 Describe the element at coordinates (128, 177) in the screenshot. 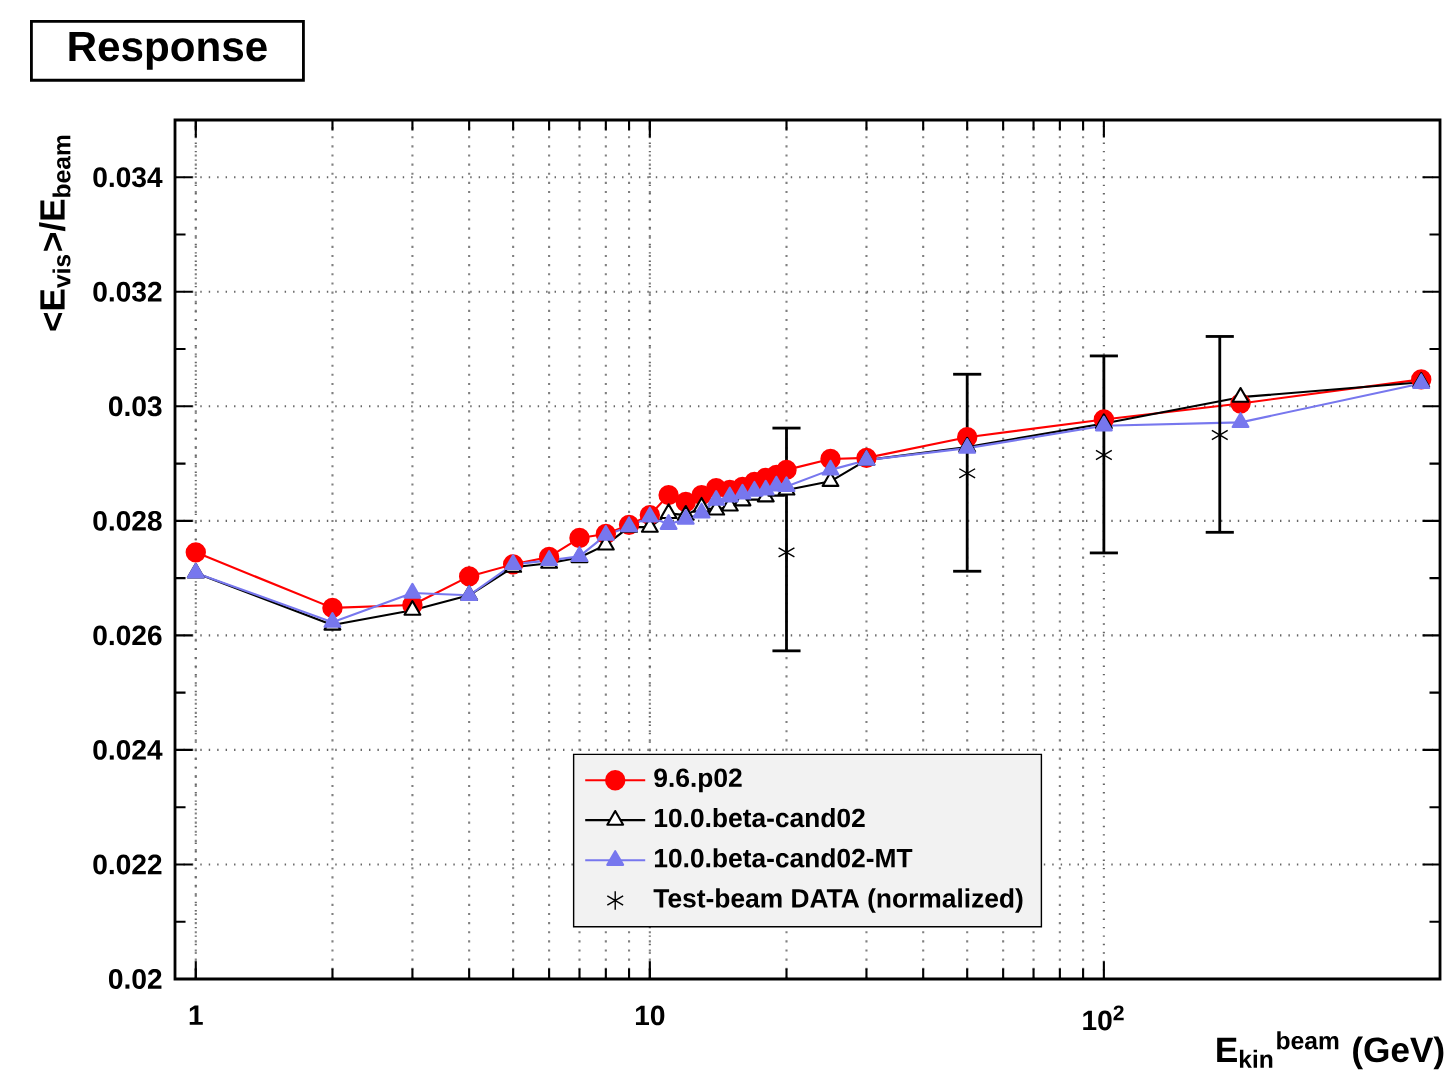

I see `y-tick-label: 0.034` at that location.